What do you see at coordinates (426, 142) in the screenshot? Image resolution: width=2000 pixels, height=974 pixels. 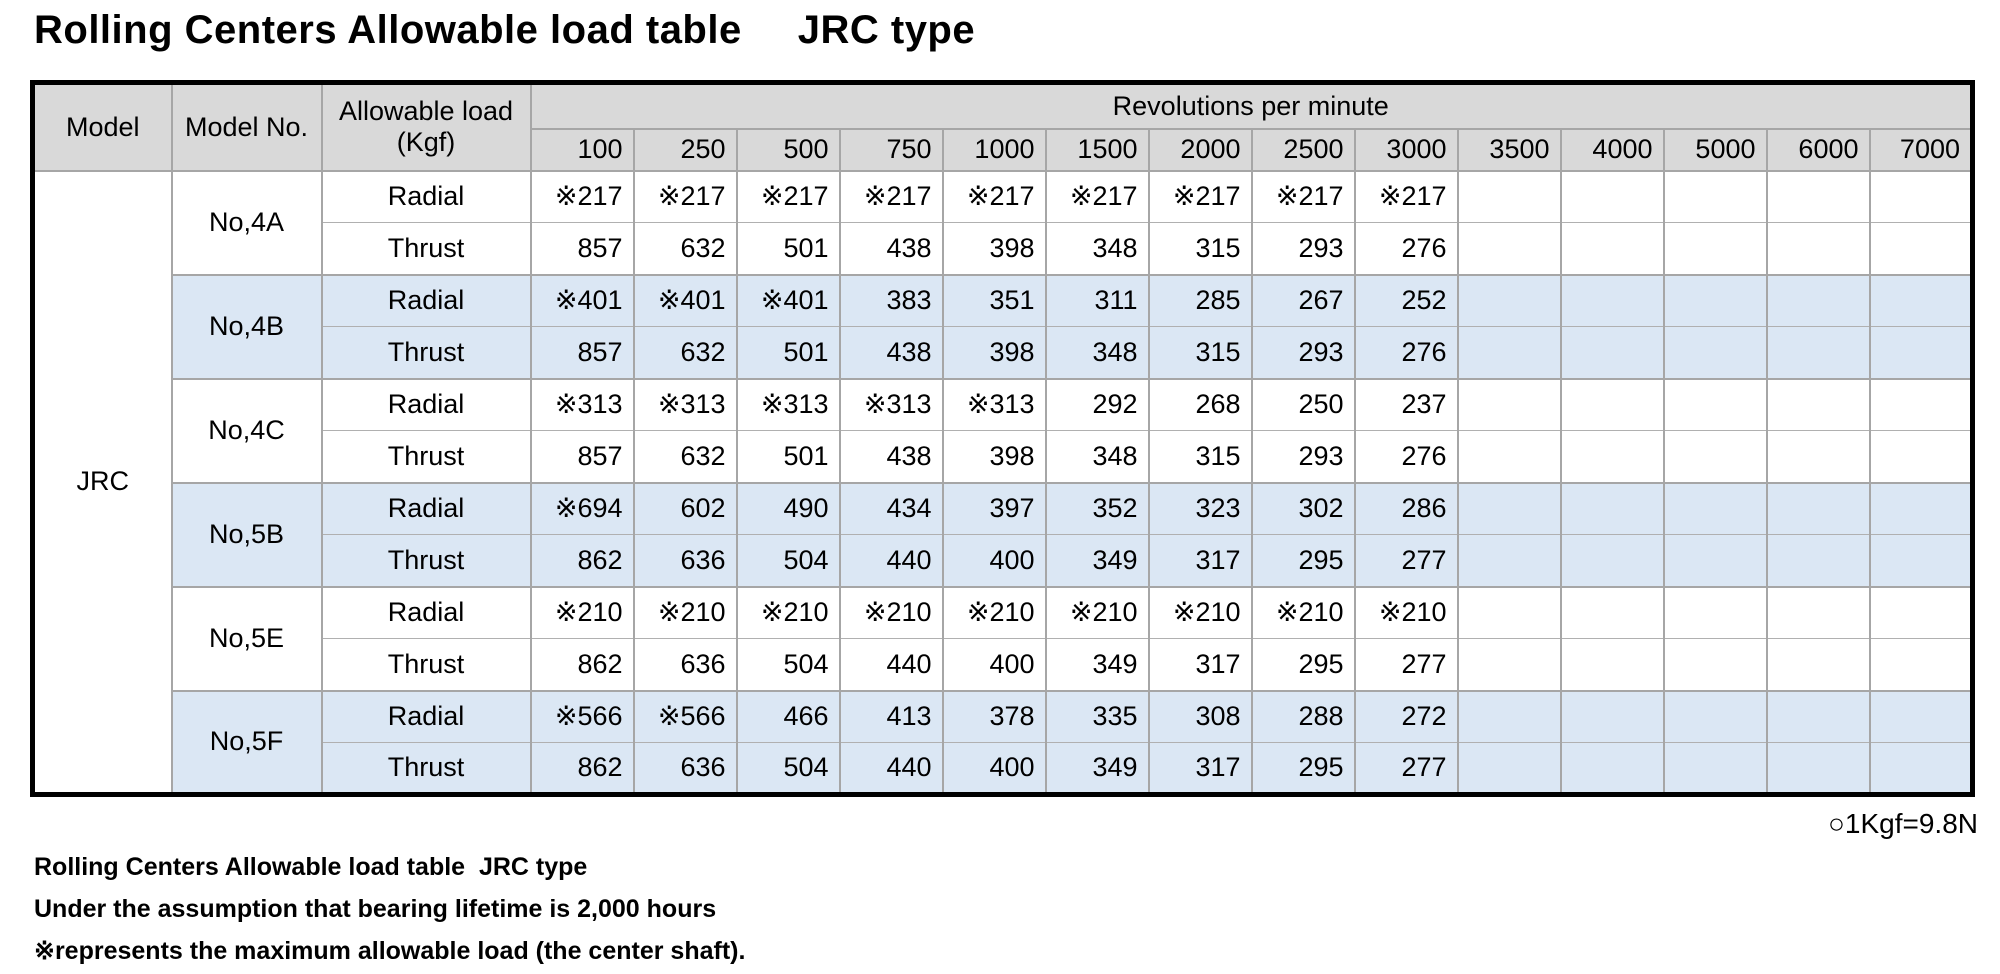 I see `allowable-load-line2: (Kgf)` at bounding box center [426, 142].